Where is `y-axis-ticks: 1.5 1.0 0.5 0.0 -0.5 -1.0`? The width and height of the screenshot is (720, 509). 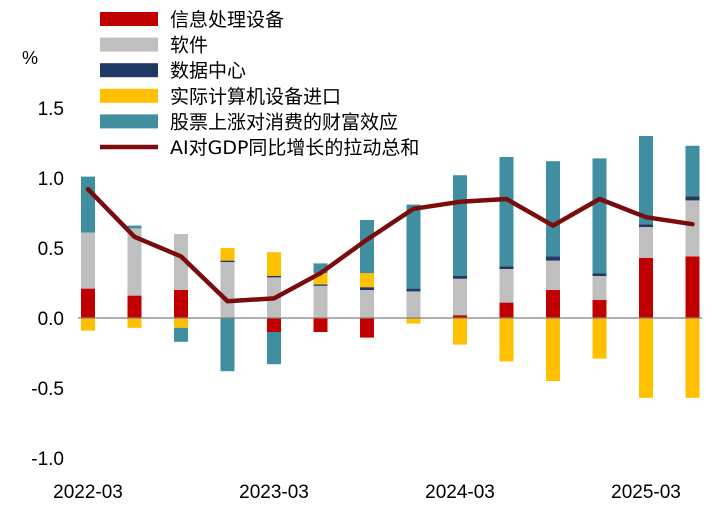
y-axis-ticks: 1.5 1.0 0.5 0.0 -0.5 -1.0 is located at coordinates (47, 284).